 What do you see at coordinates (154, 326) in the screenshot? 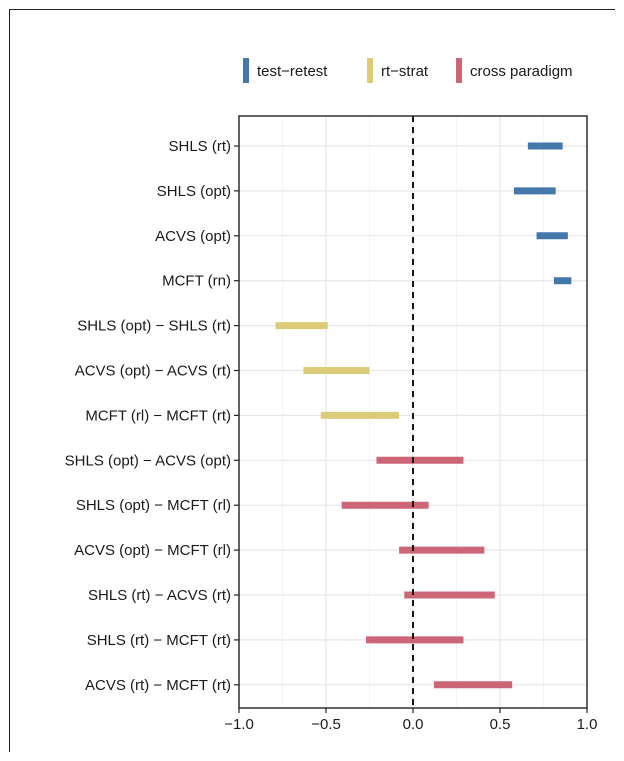
I see `y-tick-label: SHLS (opt) − SHLS (rt)` at bounding box center [154, 326].